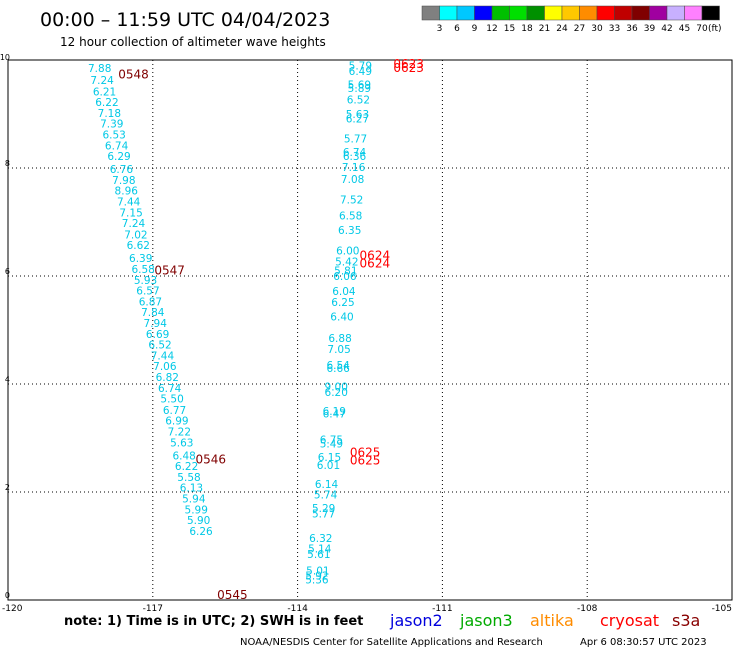 This screenshot has width=740, height=650. What do you see at coordinates (316, 577) in the screenshot?
I see `wave-height-value: 5.92` at bounding box center [316, 577].